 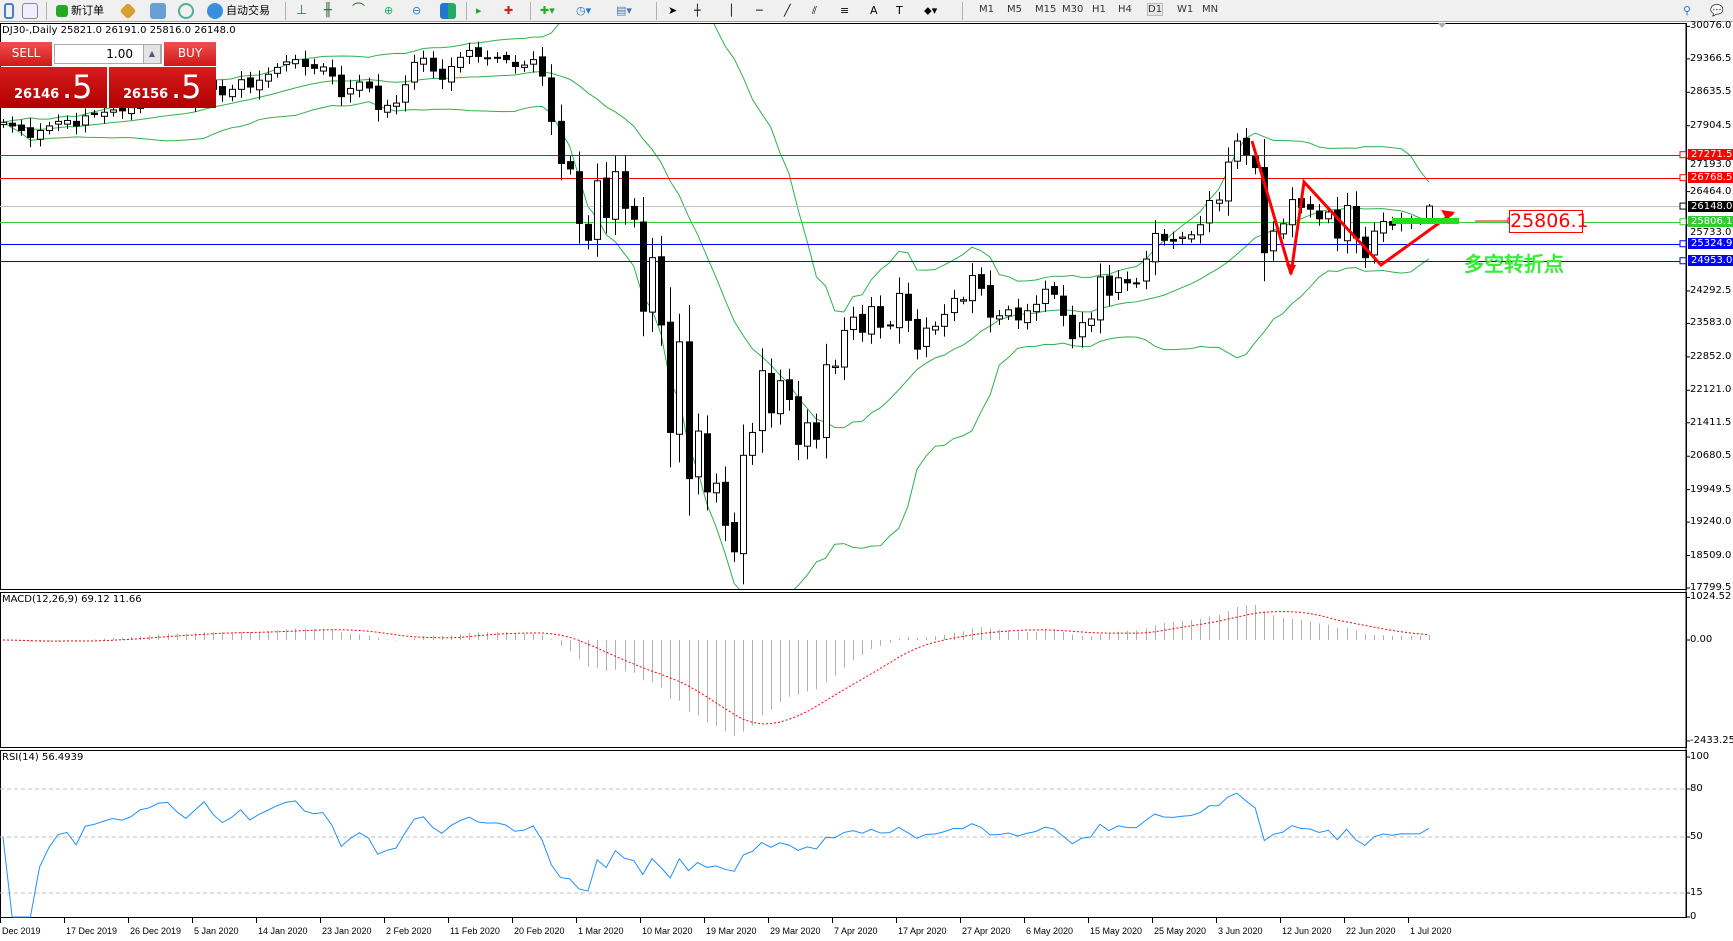 I want to click on price-axis-label: 21411.5, so click(x=1711, y=422).